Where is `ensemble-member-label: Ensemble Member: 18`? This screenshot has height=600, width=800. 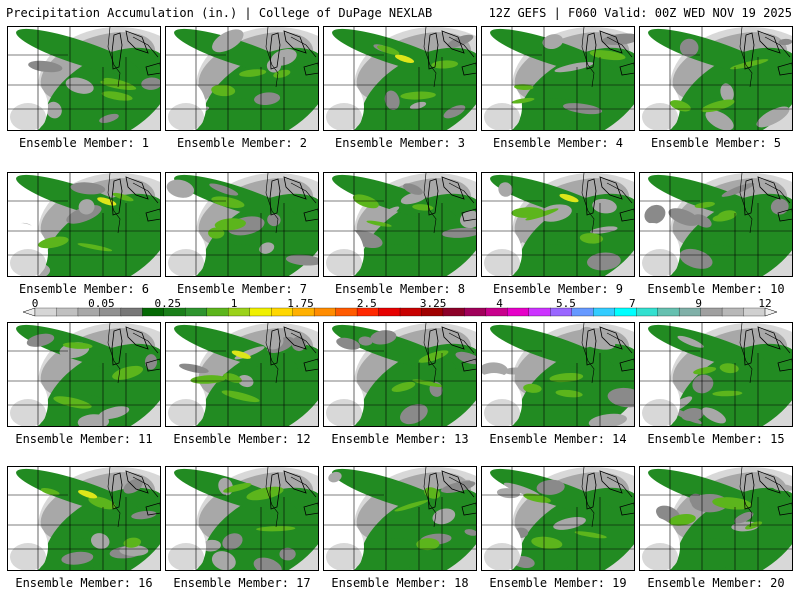 ensemble-member-label: Ensemble Member: 18 is located at coordinates (400, 583).